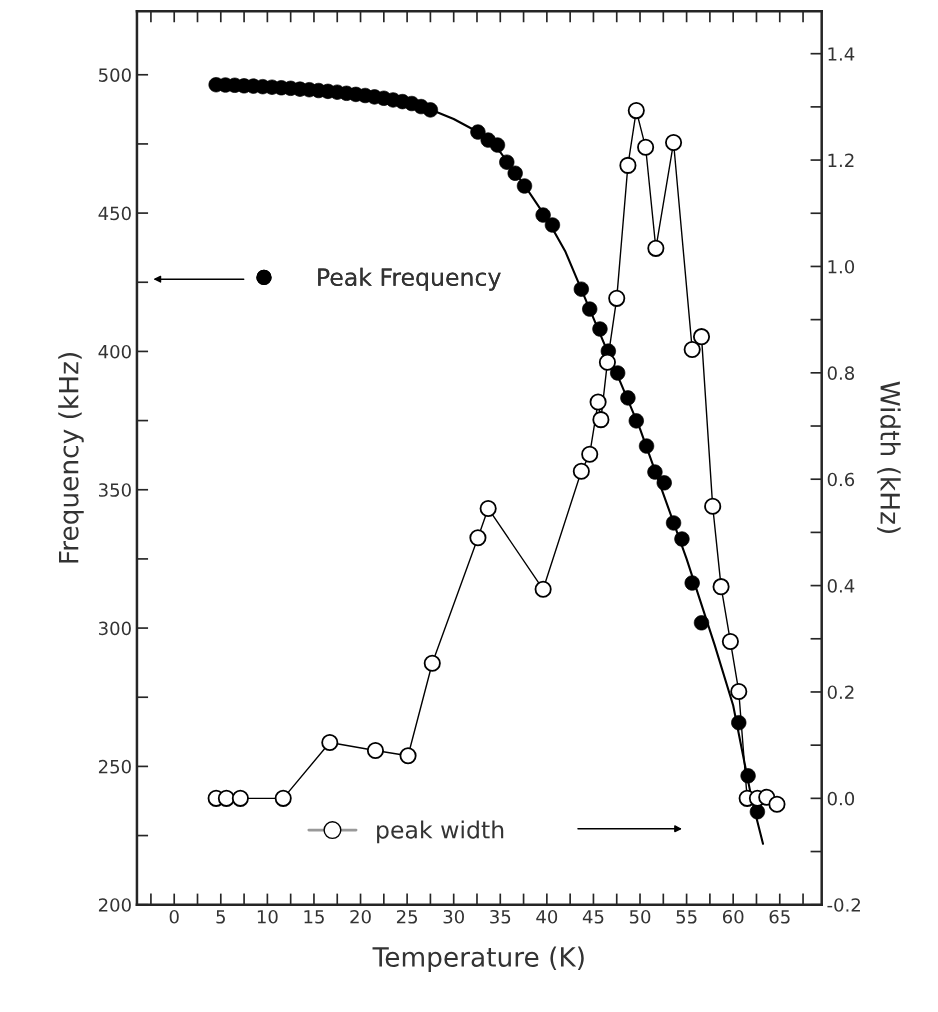 Image resolution: width=938 pixels, height=1012 pixels. I want to click on x-tick-label: 30, so click(453, 916).